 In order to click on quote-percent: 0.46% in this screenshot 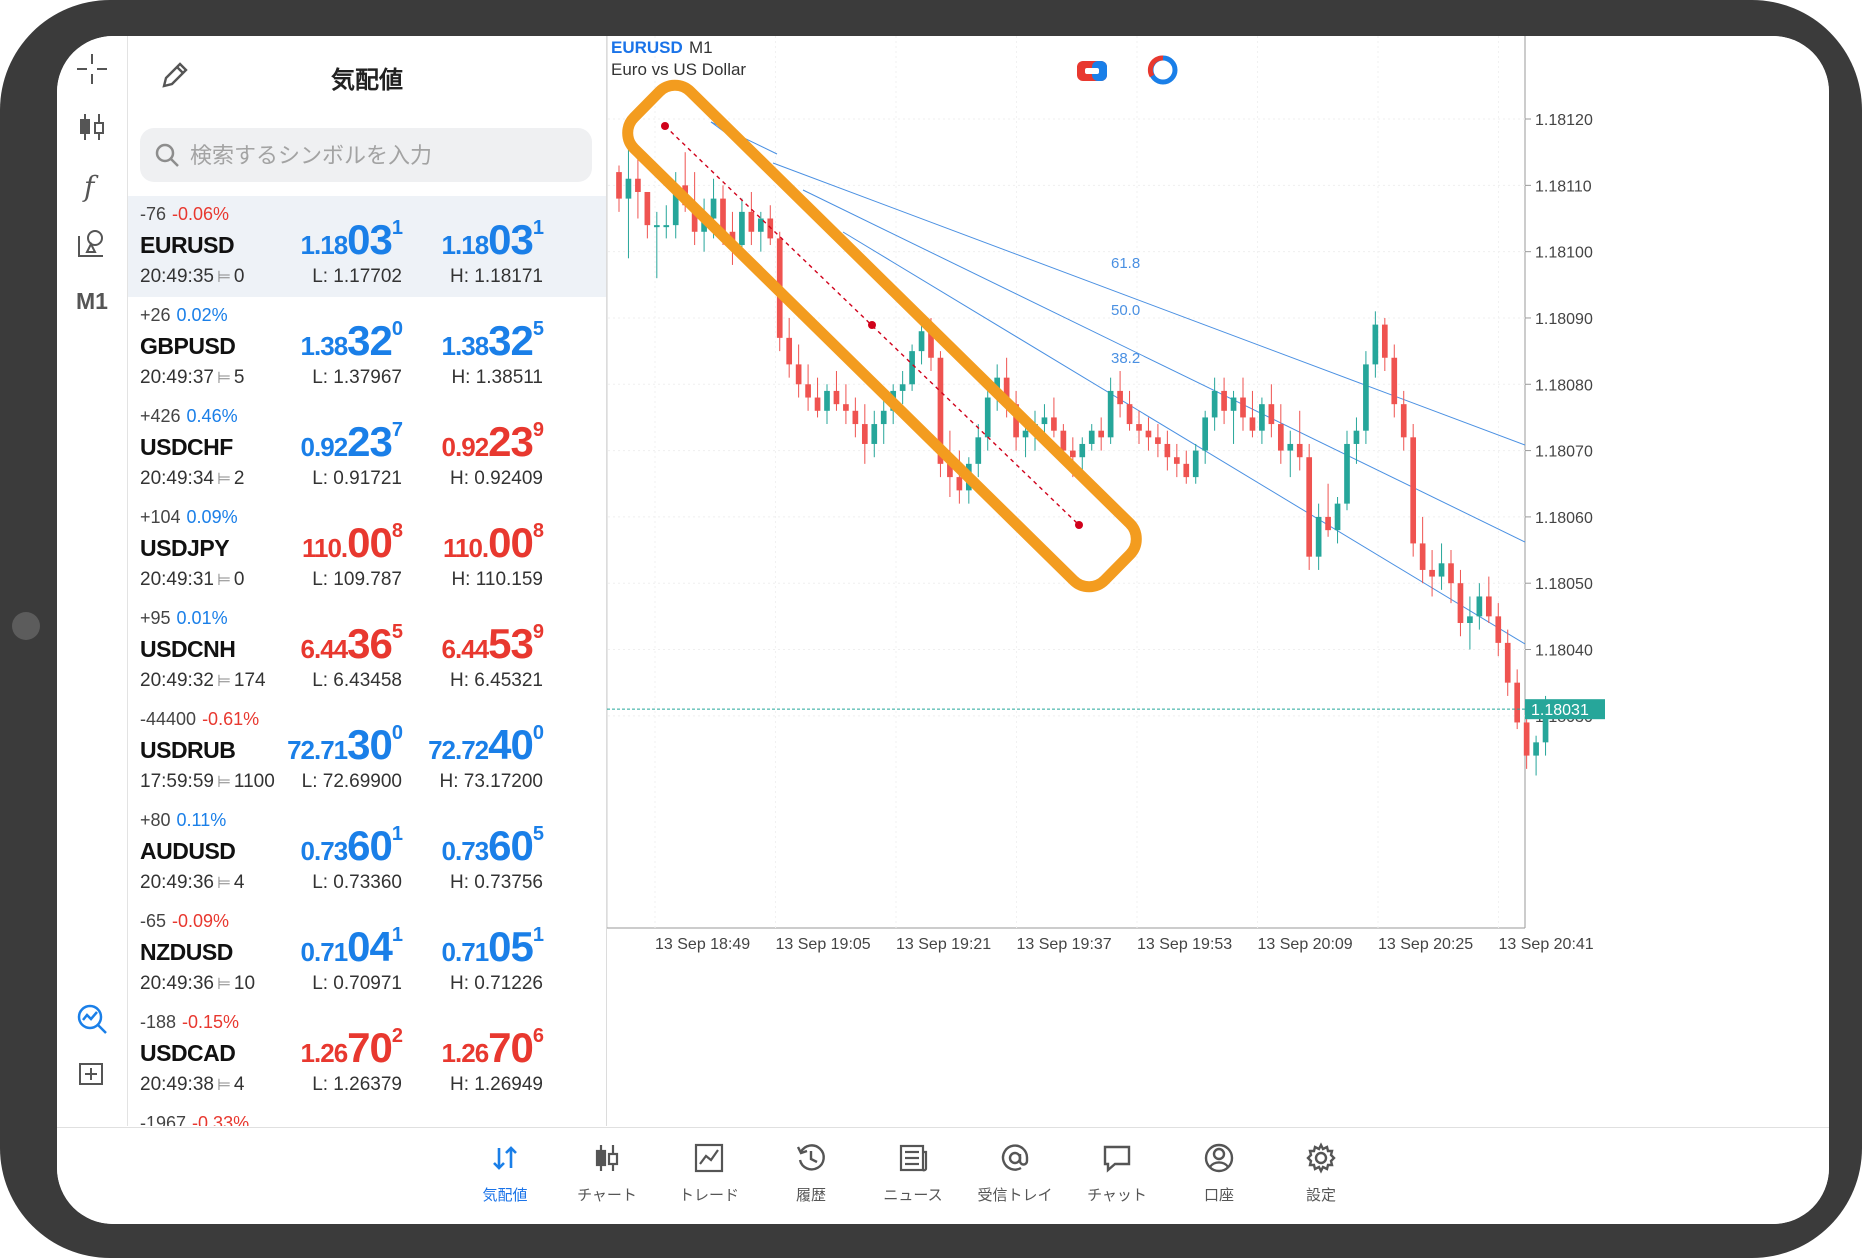, I will do `click(212, 416)`.